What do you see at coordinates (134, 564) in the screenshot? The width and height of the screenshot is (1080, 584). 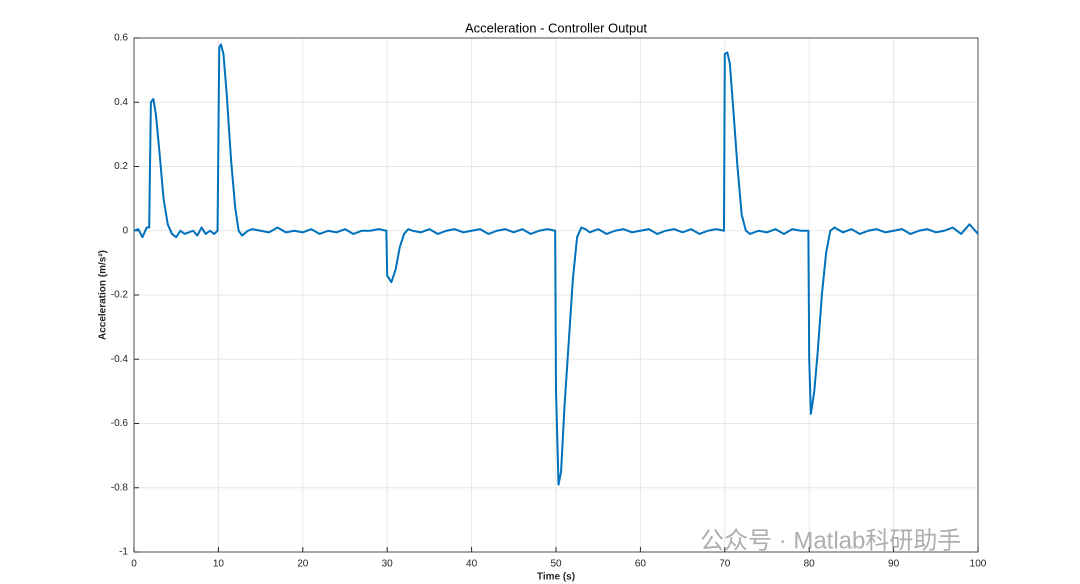 I see `x-tick-label: 0` at bounding box center [134, 564].